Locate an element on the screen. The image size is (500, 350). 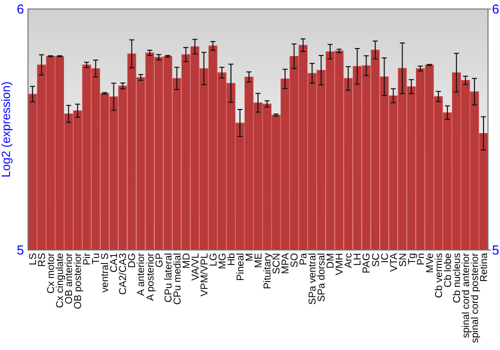
x-tick-label: SC is located at coordinates (376, 260).